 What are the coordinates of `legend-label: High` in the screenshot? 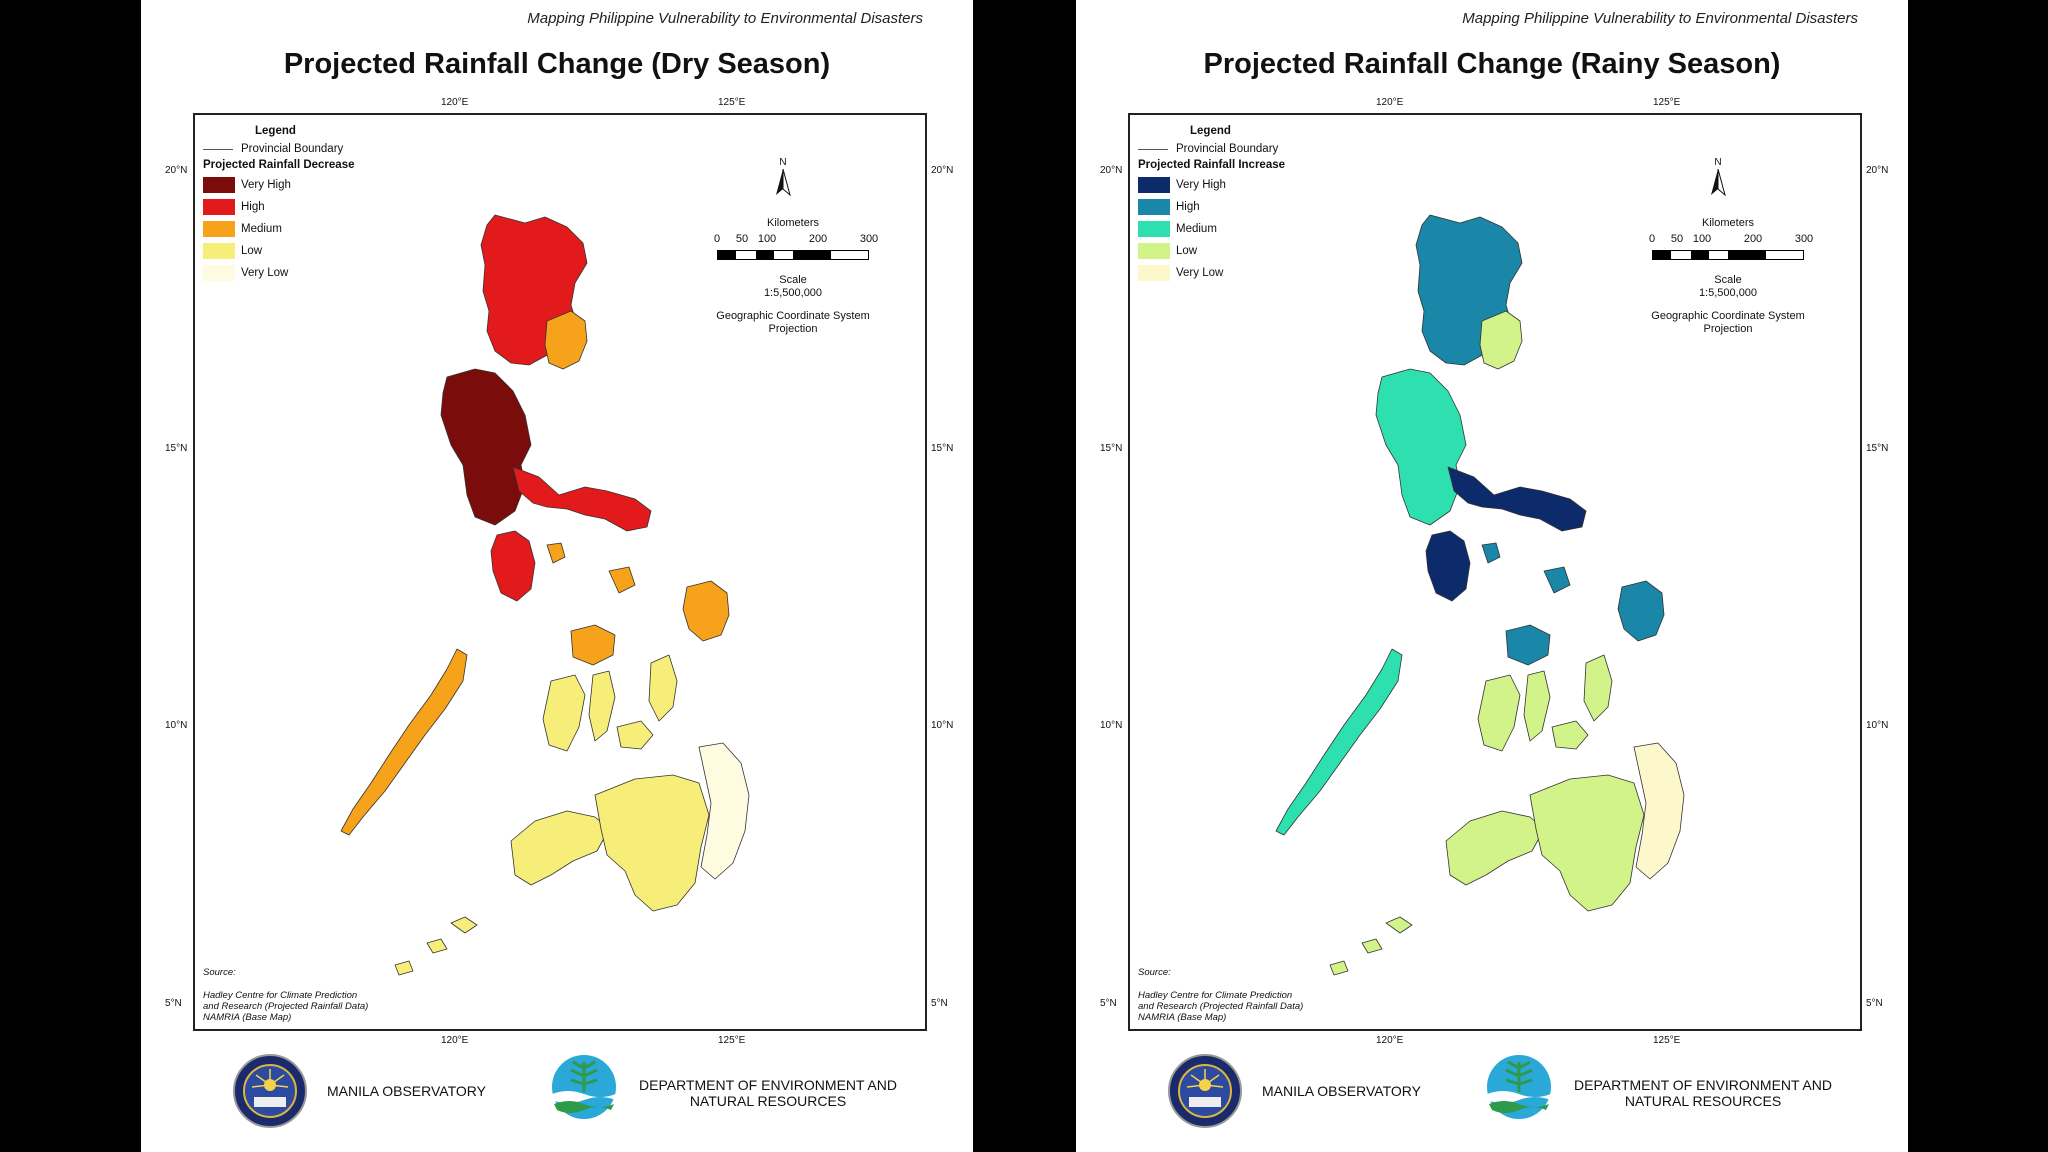 It's located at (253, 206).